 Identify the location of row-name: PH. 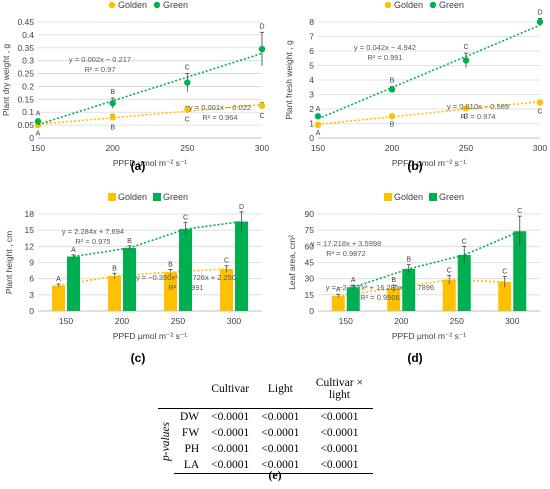
(192, 449).